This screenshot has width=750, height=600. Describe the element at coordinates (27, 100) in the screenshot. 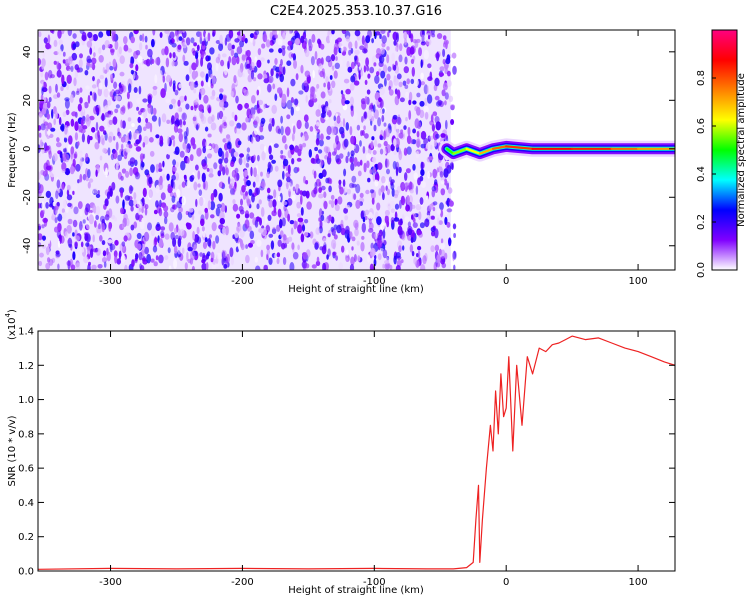

I see `y-tick-label: 20` at that location.